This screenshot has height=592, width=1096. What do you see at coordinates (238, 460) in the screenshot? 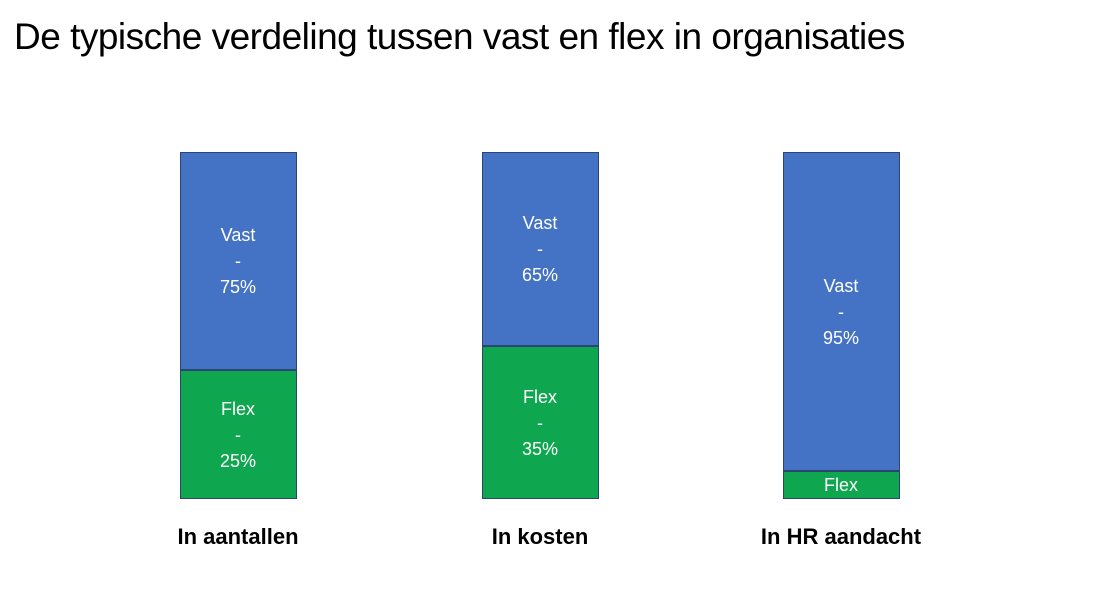
I see `segment-value: 25%` at bounding box center [238, 460].